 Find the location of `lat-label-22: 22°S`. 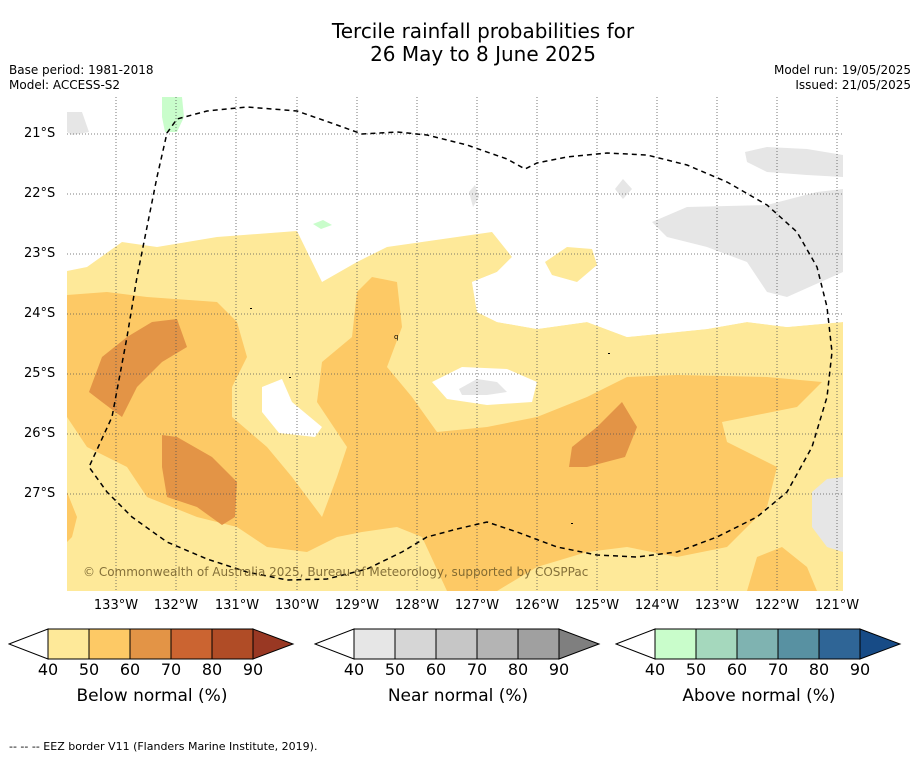

lat-label-22: 22°S is located at coordinates (40, 193).